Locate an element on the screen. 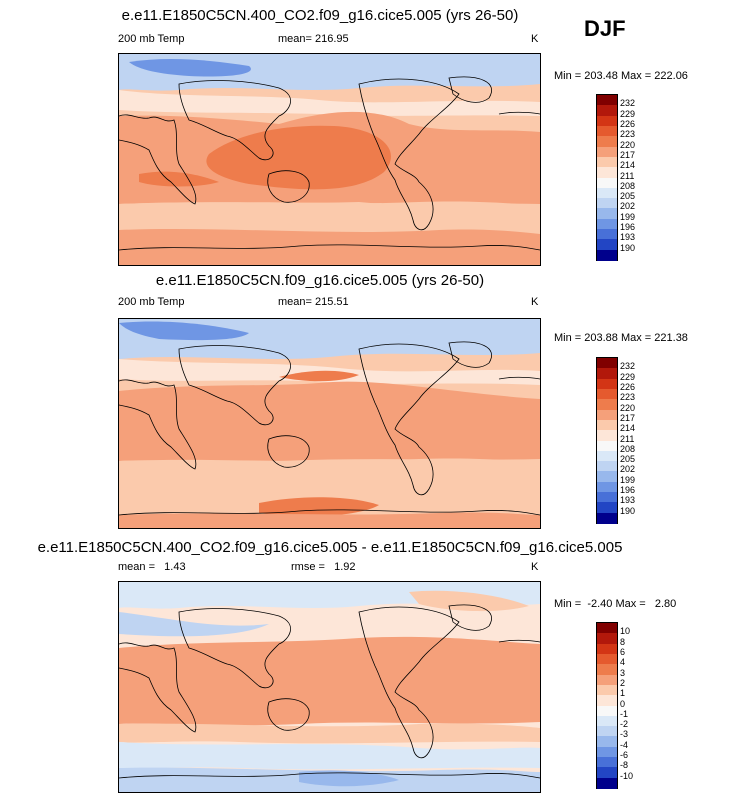 This screenshot has height=798, width=733. colorbar-tick-label: 211 is located at coordinates (627, 438).